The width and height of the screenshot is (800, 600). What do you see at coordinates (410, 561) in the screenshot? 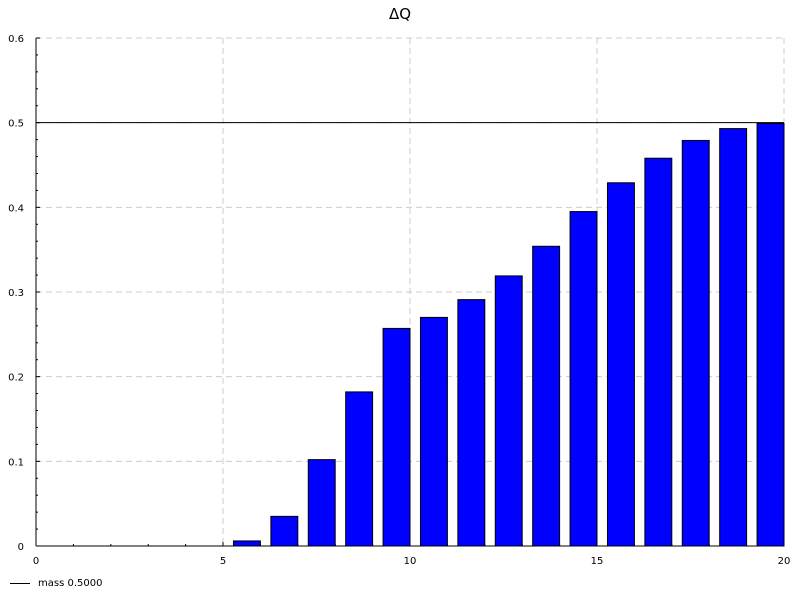
I see `x-tick-label: 10` at bounding box center [410, 561].